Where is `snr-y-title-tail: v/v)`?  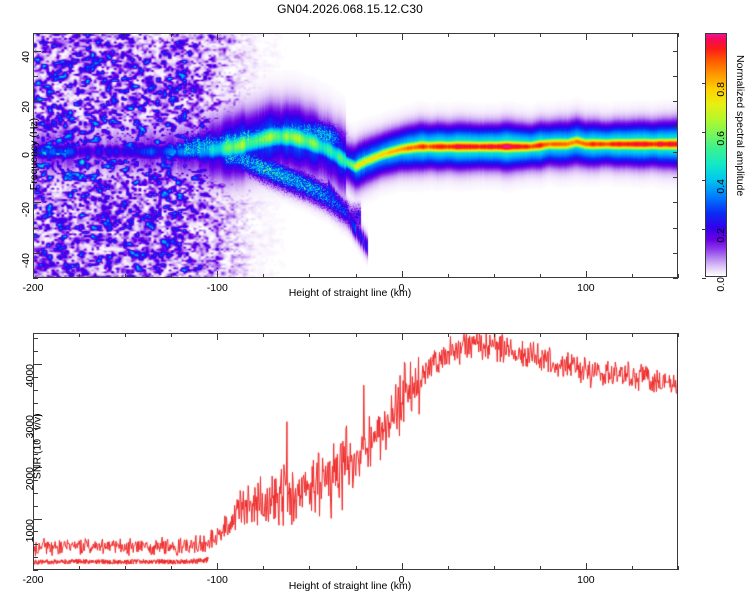 snr-y-title-tail: v/v) is located at coordinates (37, 423).